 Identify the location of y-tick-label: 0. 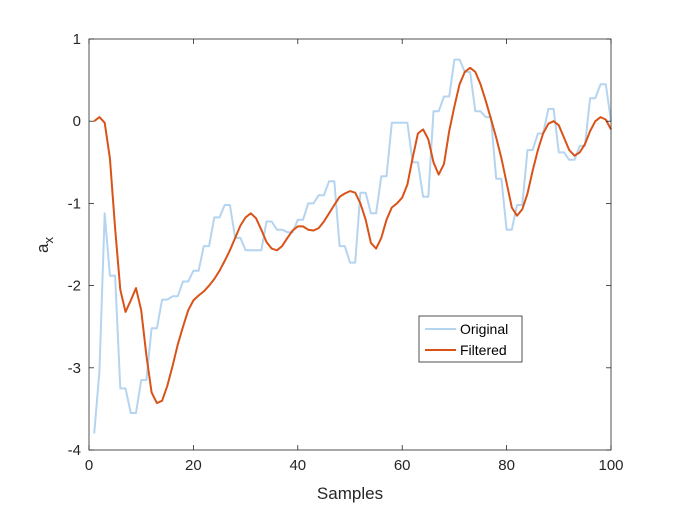
(77, 121).